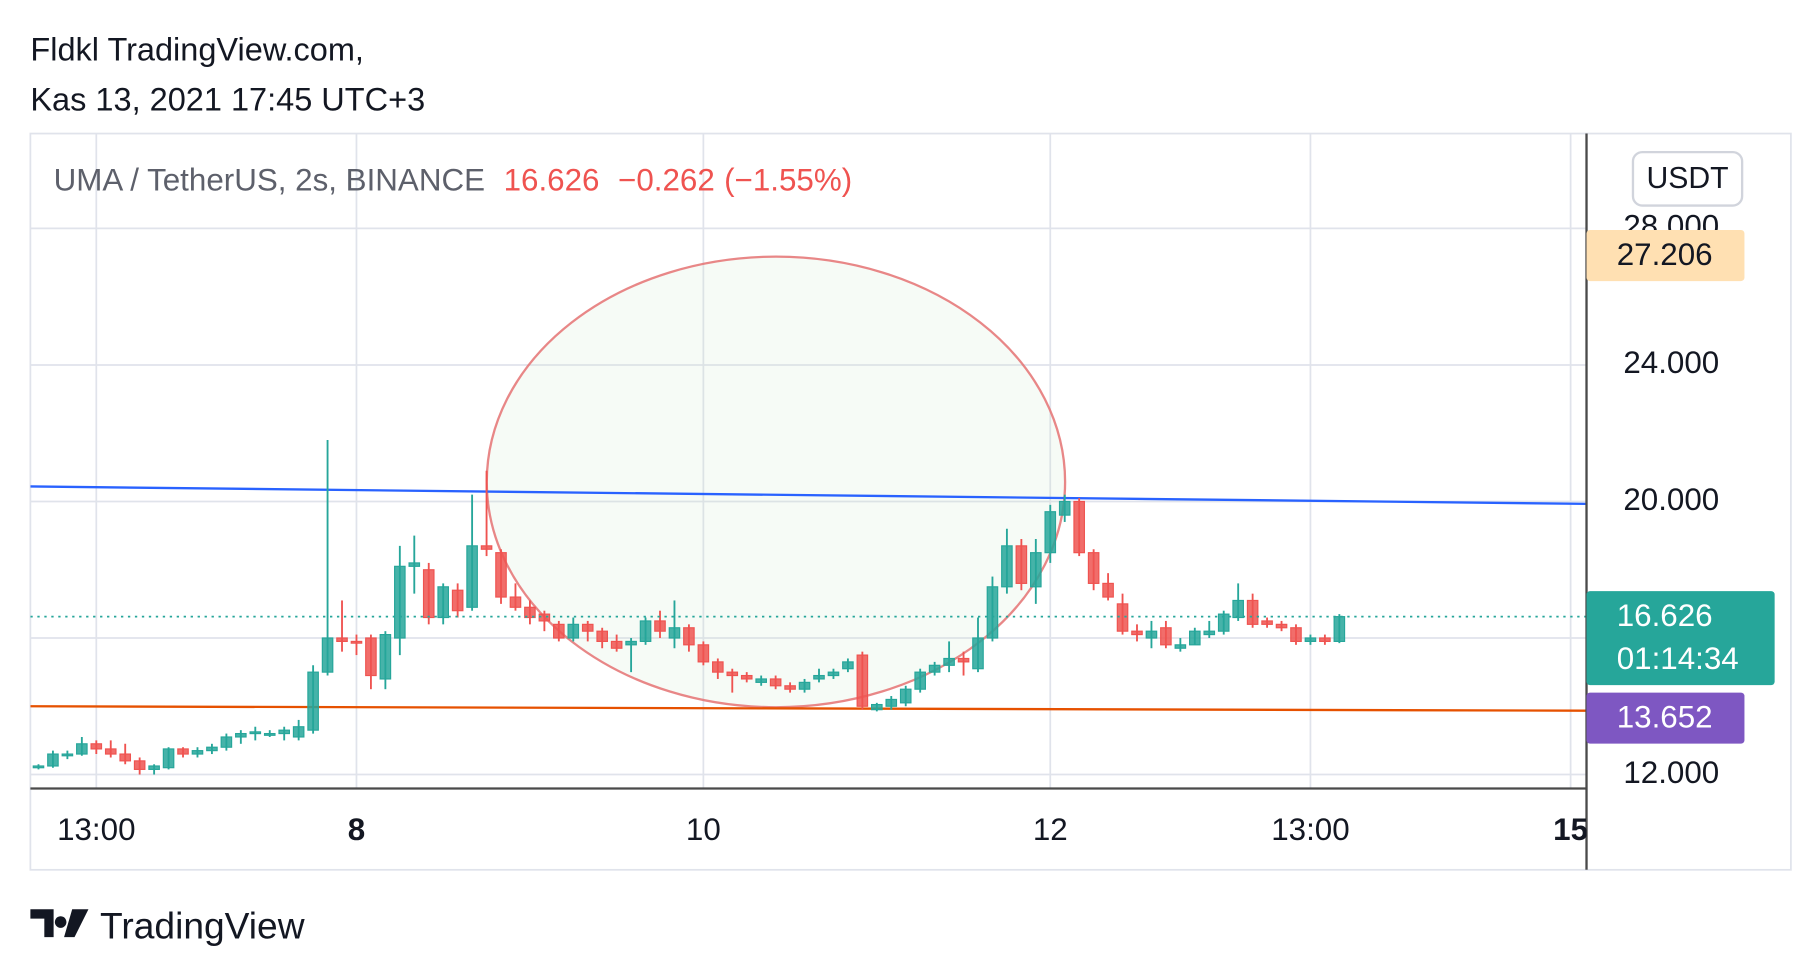  I want to click on y-tick-label: 20.000, so click(1671, 499).